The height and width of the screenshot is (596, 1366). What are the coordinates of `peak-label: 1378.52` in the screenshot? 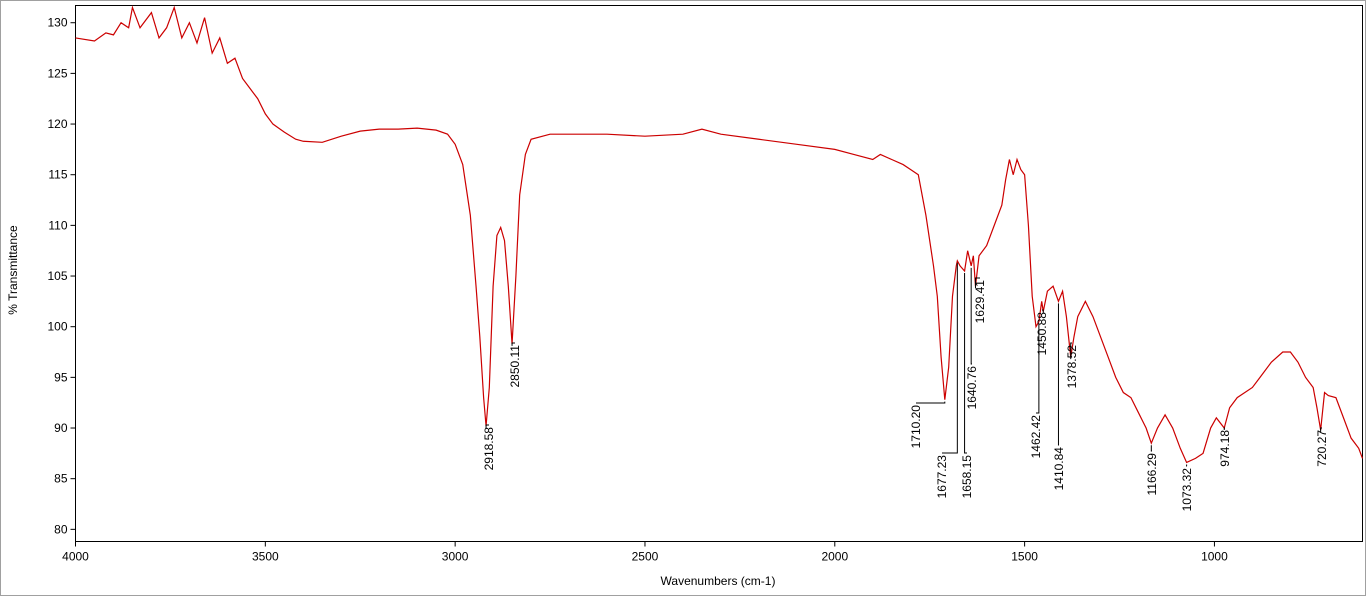 It's located at (1072, 367).